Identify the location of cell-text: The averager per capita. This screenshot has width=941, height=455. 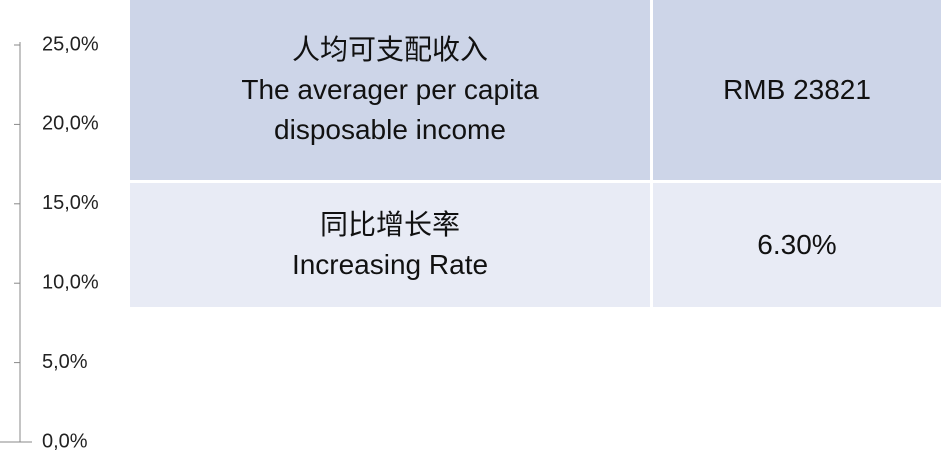
(390, 89).